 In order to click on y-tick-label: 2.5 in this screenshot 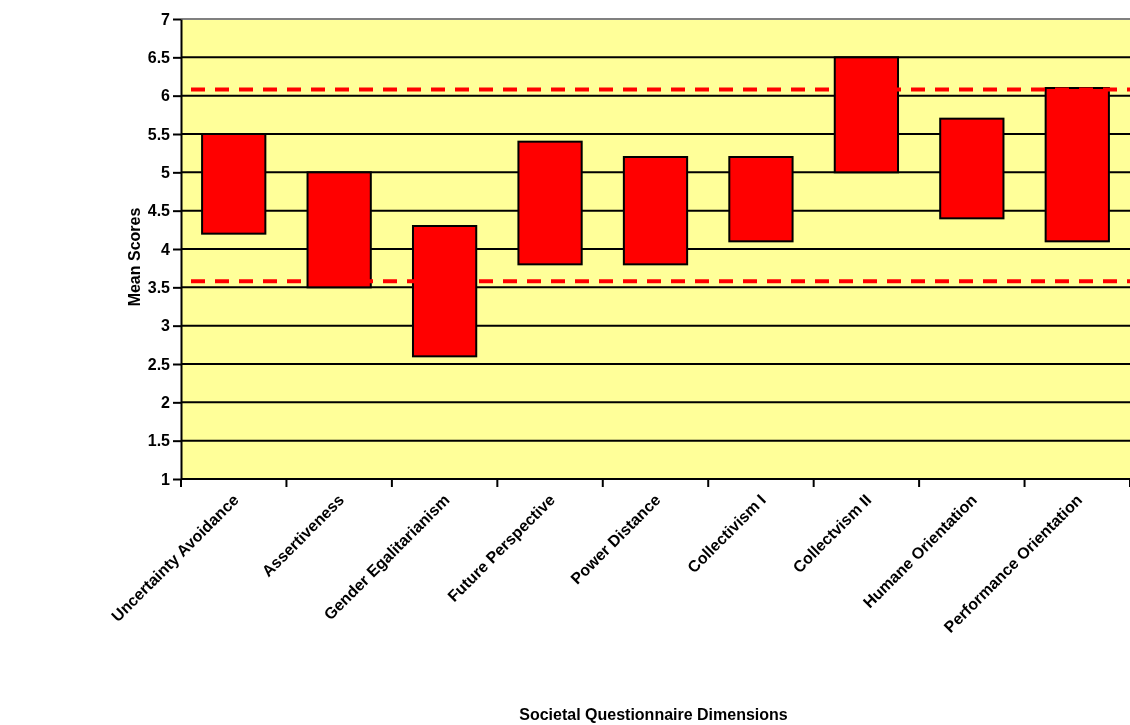, I will do `click(159, 364)`.